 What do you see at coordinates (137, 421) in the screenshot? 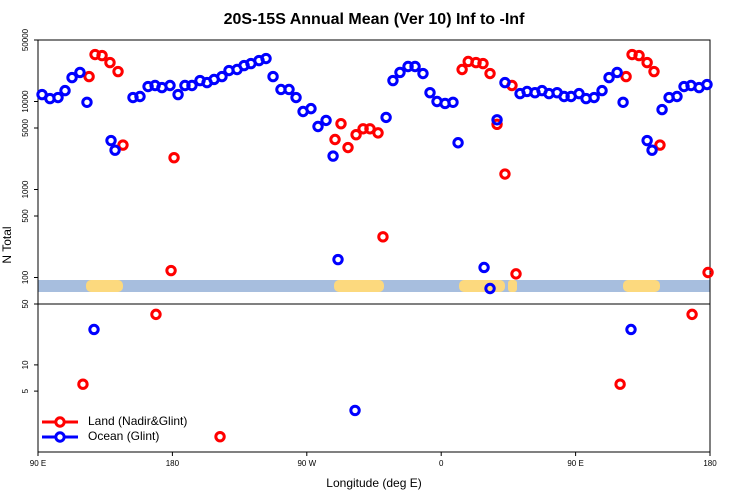
I see `legend-label: Land (Nadir&Glint)` at bounding box center [137, 421].